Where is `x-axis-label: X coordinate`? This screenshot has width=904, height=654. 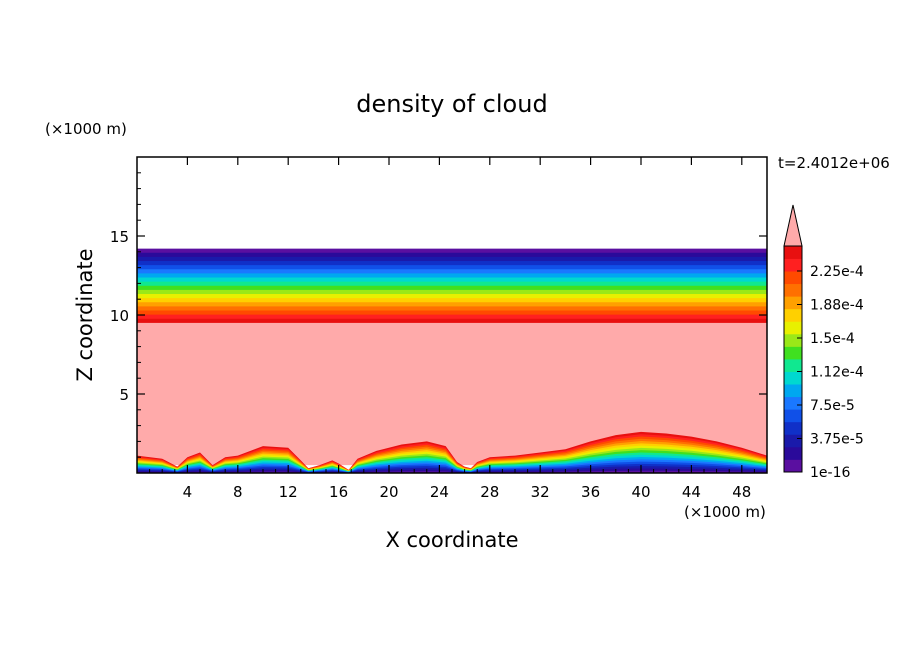
x-axis-label: X coordinate is located at coordinates (451, 540).